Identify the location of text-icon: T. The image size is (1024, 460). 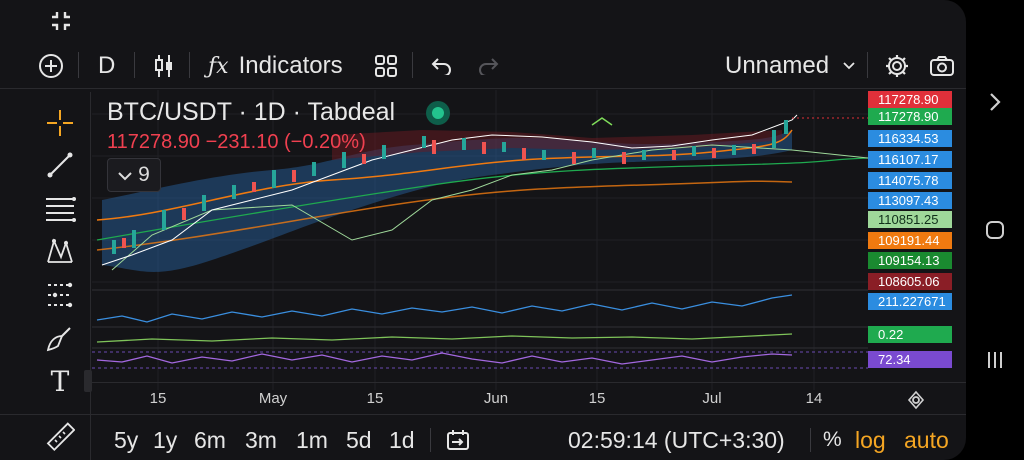
(60, 381).